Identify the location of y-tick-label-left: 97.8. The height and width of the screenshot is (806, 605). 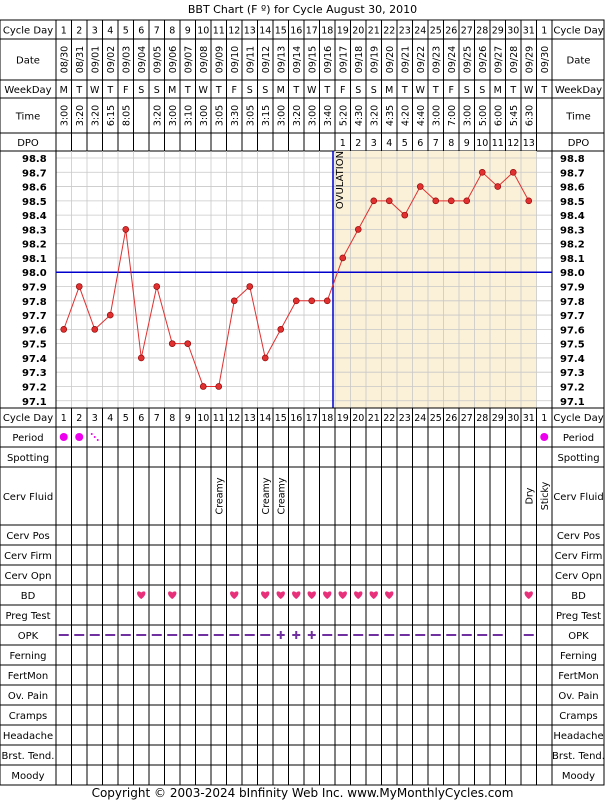
(34, 302).